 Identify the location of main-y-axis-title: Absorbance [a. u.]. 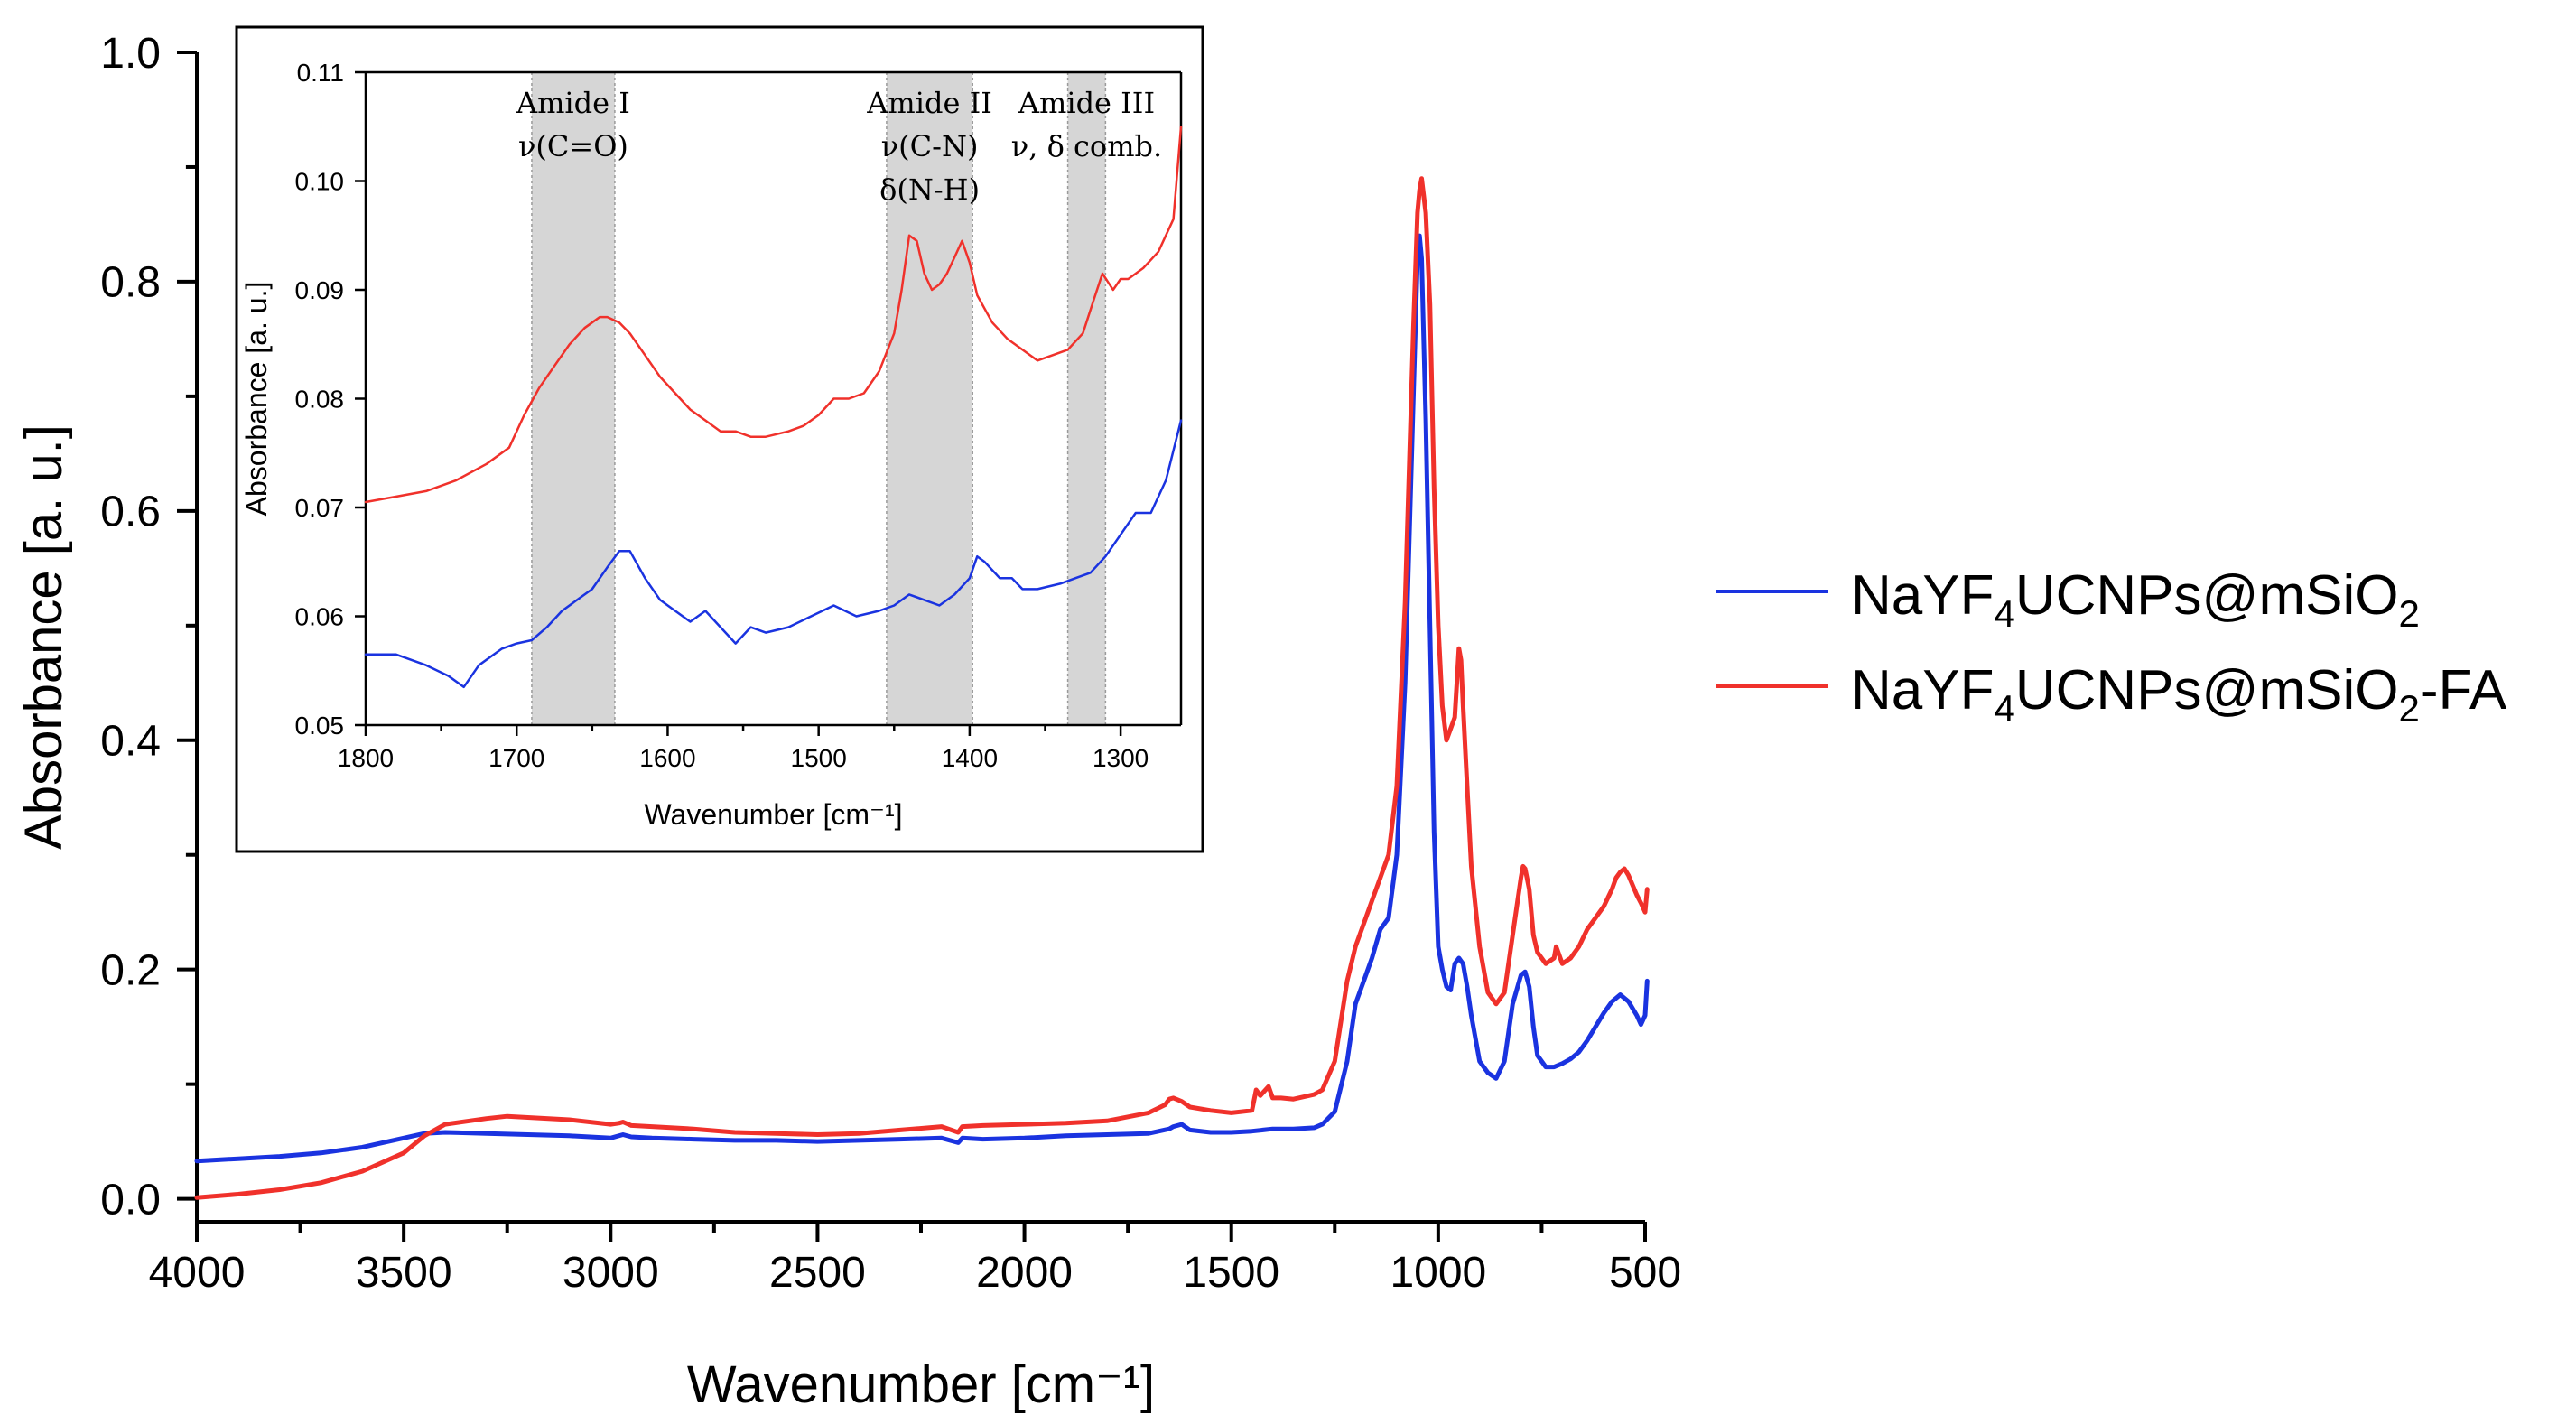
(43, 637).